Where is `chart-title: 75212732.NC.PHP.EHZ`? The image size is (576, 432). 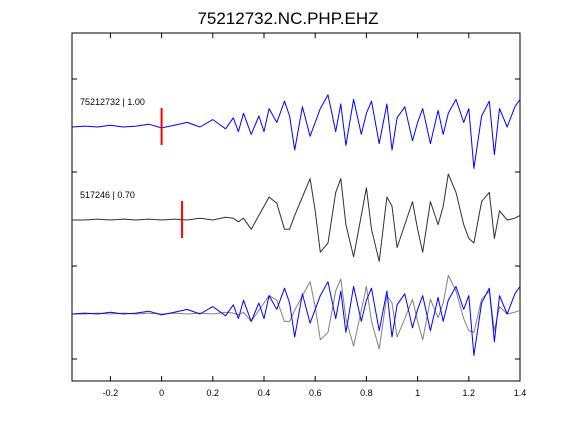 chart-title: 75212732.NC.PHP.EHZ is located at coordinates (287, 18).